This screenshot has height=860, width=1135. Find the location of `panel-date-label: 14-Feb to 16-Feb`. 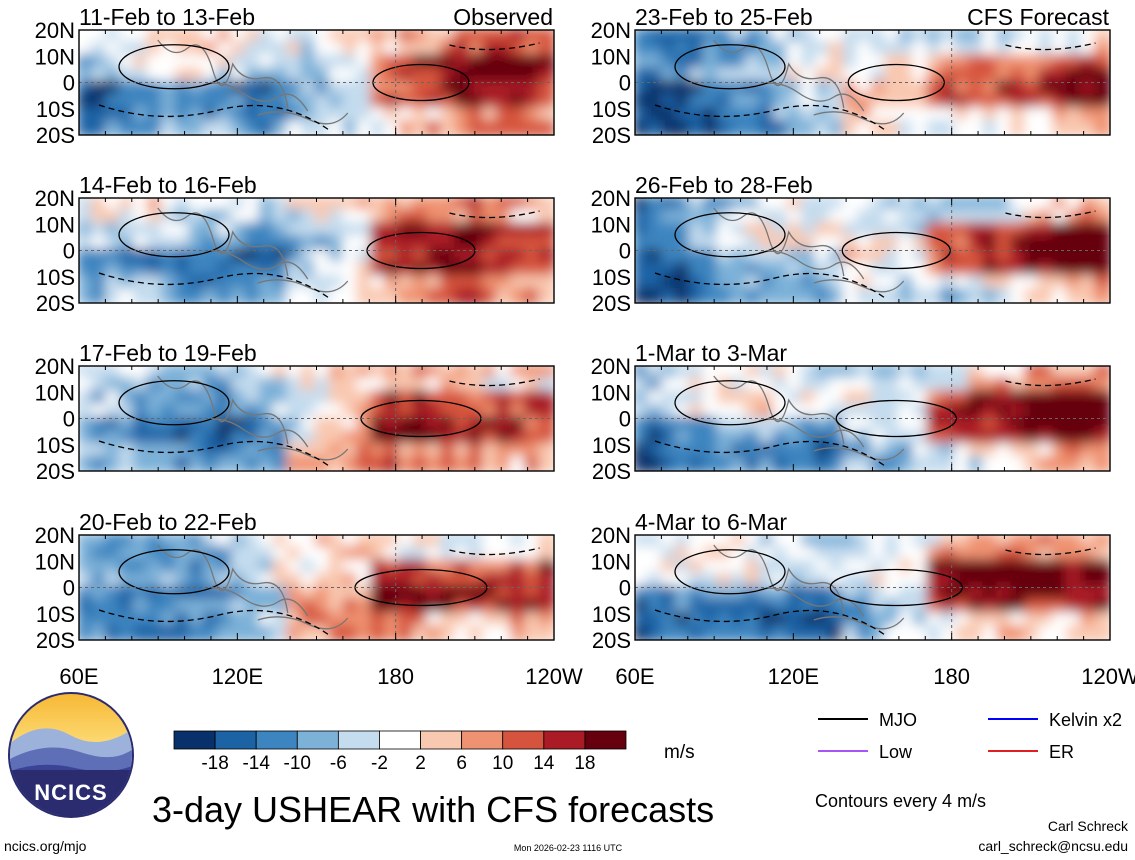

panel-date-label: 14-Feb to 16-Feb is located at coordinates (168, 185).